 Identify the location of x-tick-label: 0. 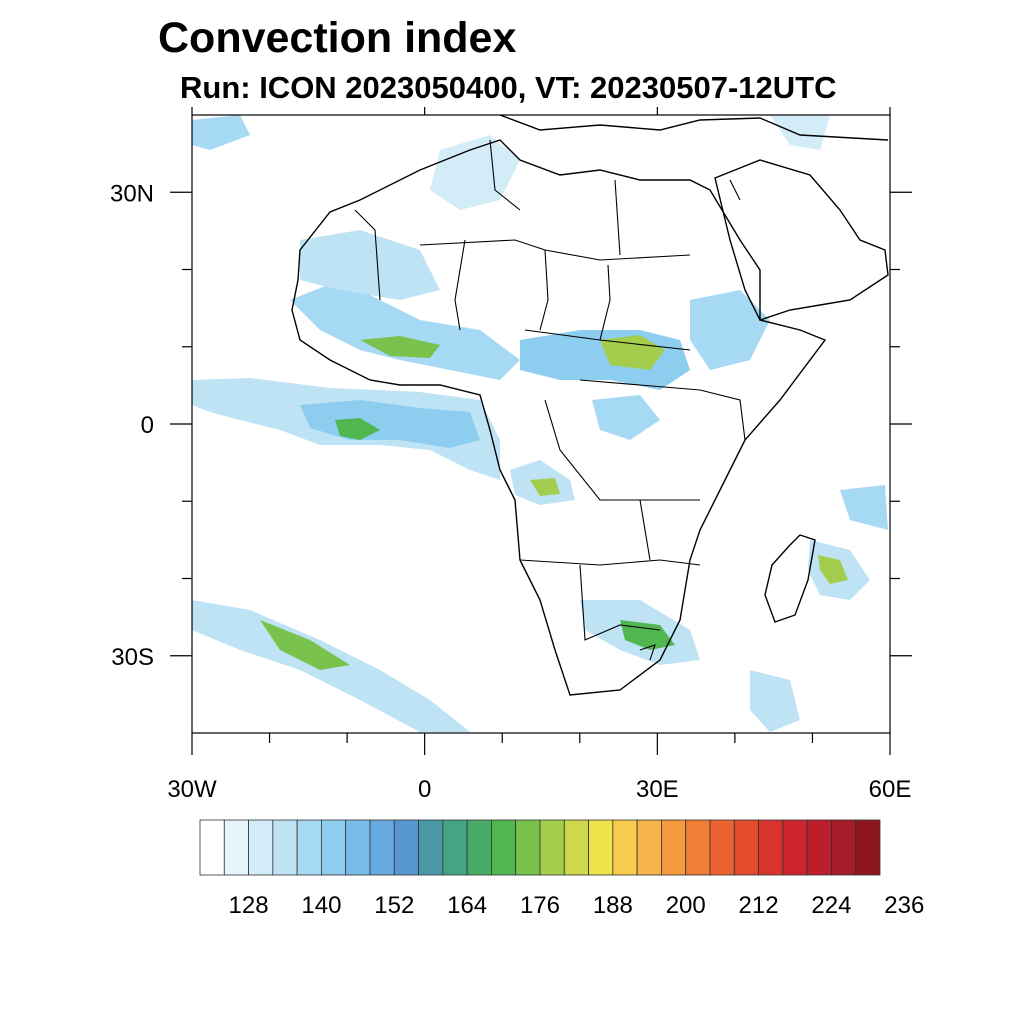
(424, 789).